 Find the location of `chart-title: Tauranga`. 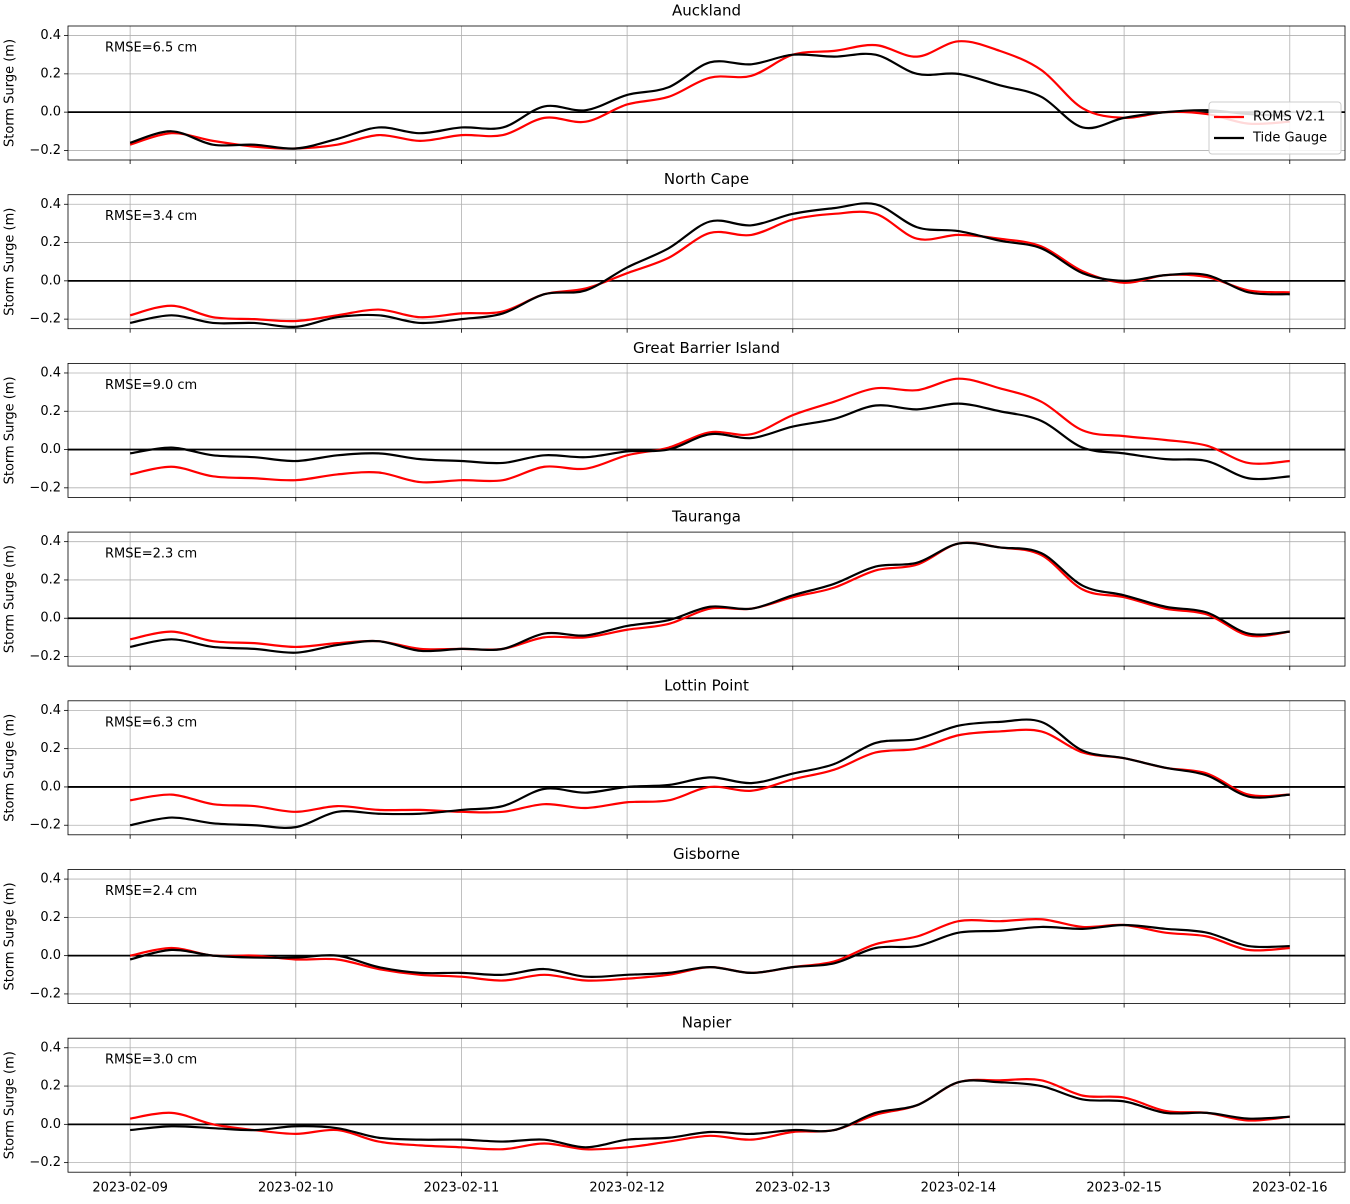

chart-title: Tauranga is located at coordinates (706, 517).